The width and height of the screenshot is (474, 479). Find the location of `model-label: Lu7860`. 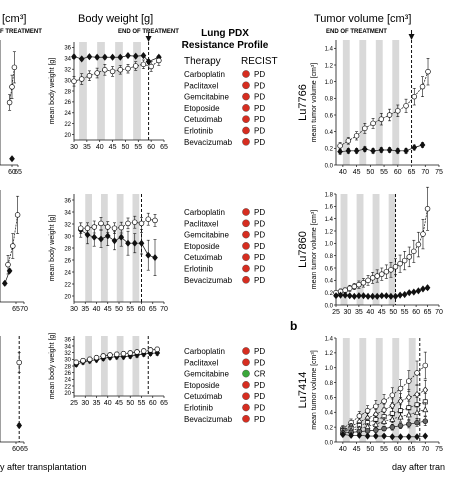

model-label: Lu7860 is located at coordinates (303, 249).